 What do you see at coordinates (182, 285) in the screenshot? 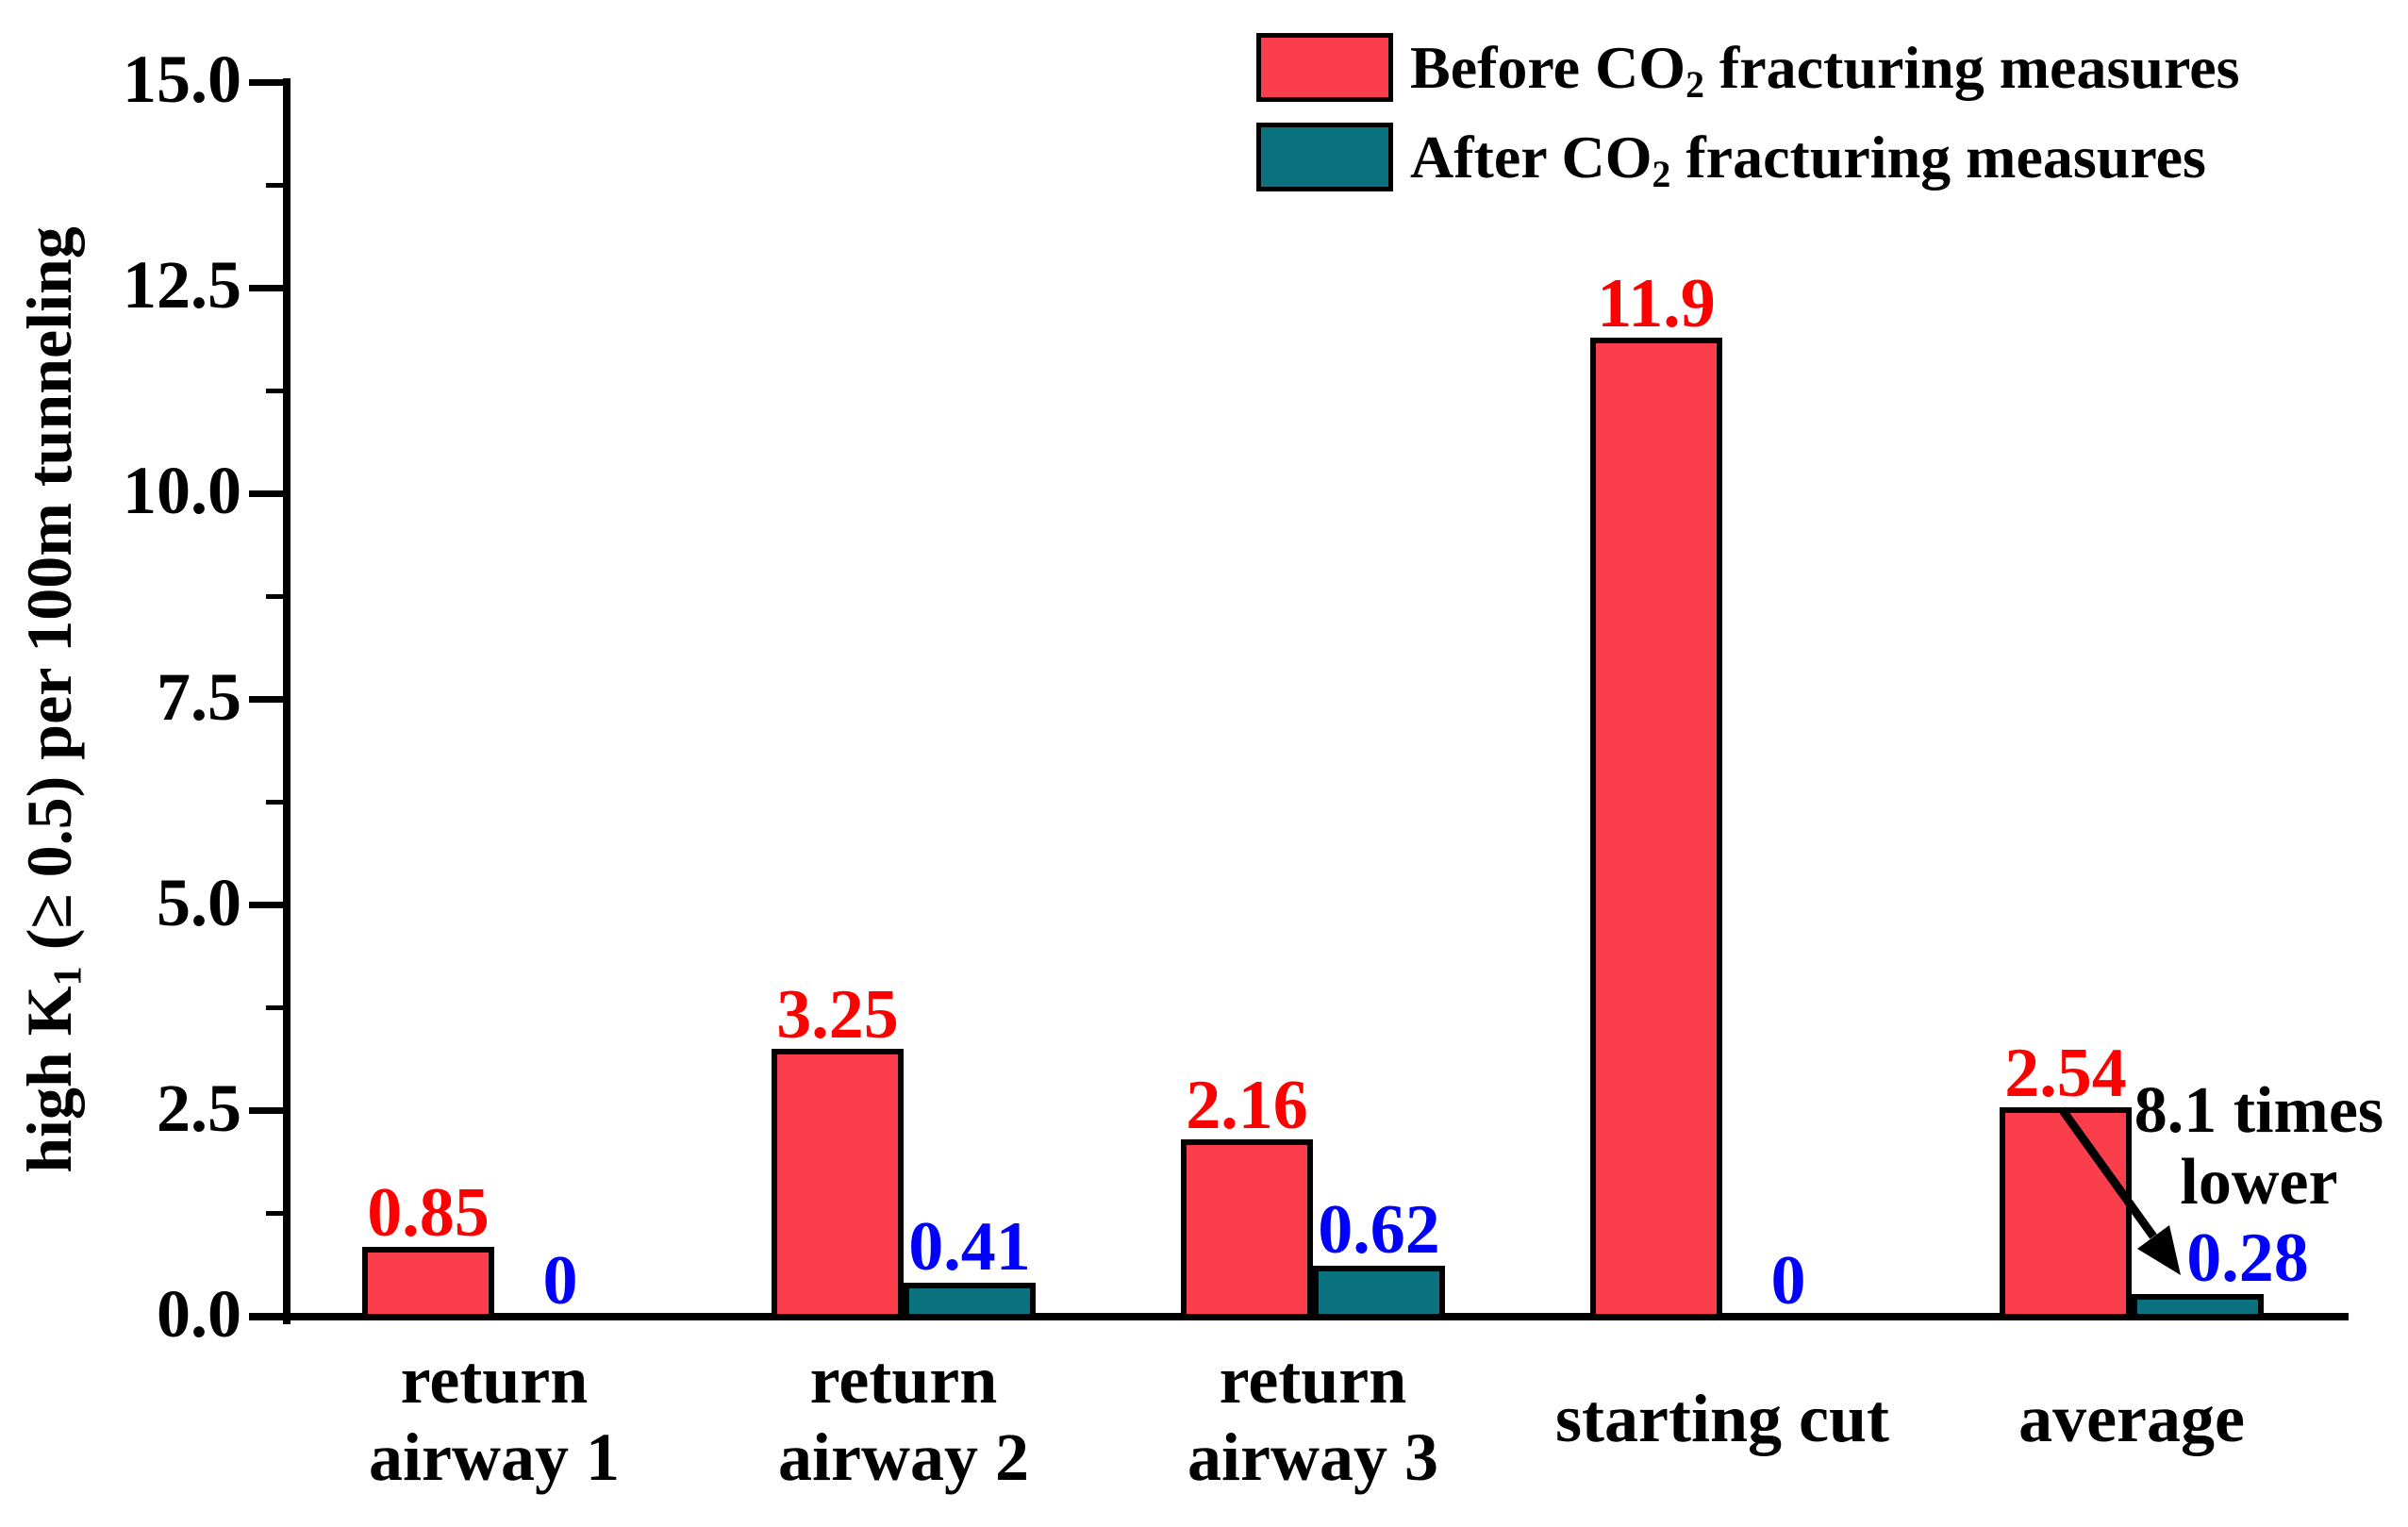
I see `y-tick-label: 12.5` at bounding box center [182, 285].